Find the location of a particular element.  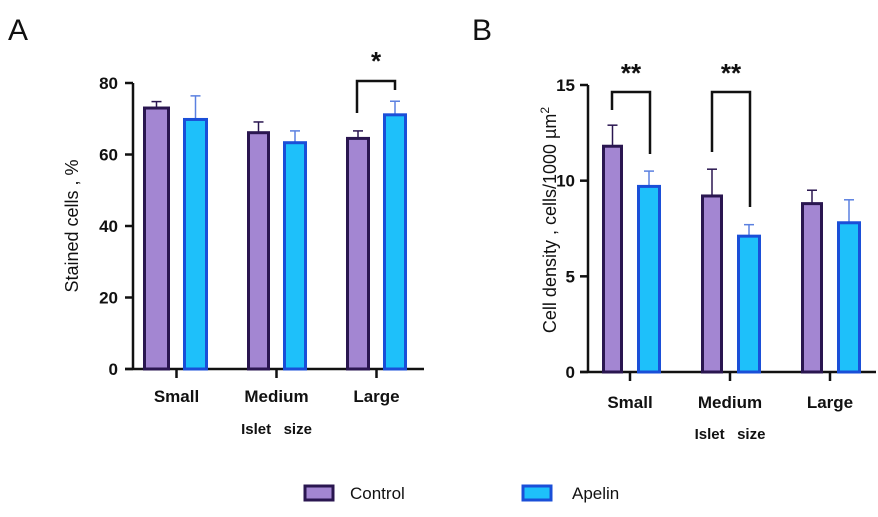

y-axis-label: Stained cells , % is located at coordinates (72, 225).